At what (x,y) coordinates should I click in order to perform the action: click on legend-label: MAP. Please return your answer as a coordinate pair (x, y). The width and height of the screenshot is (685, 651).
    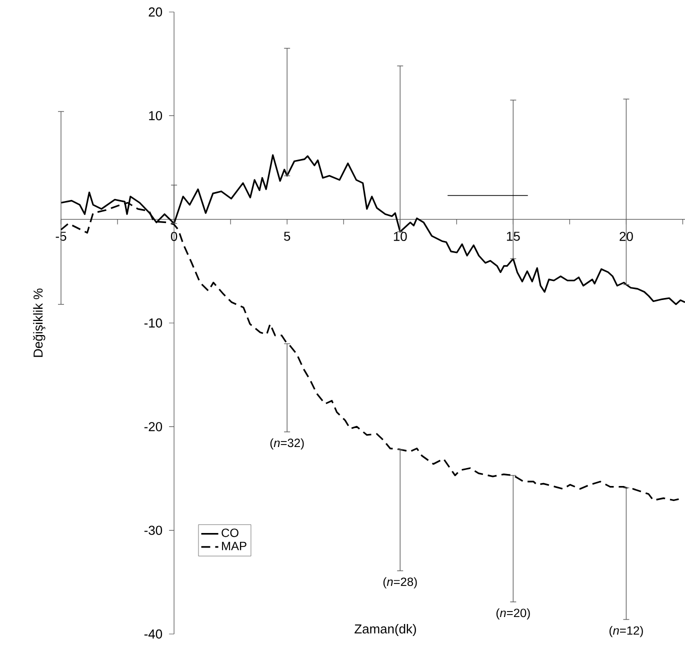
    Looking at the image, I should click on (234, 546).